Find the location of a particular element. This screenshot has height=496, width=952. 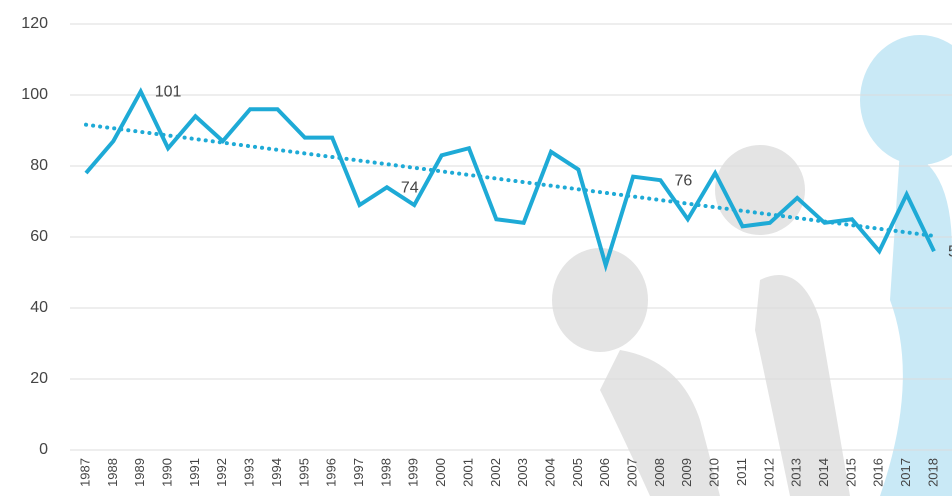

x-tick-label: 1991 is located at coordinates (194, 472).